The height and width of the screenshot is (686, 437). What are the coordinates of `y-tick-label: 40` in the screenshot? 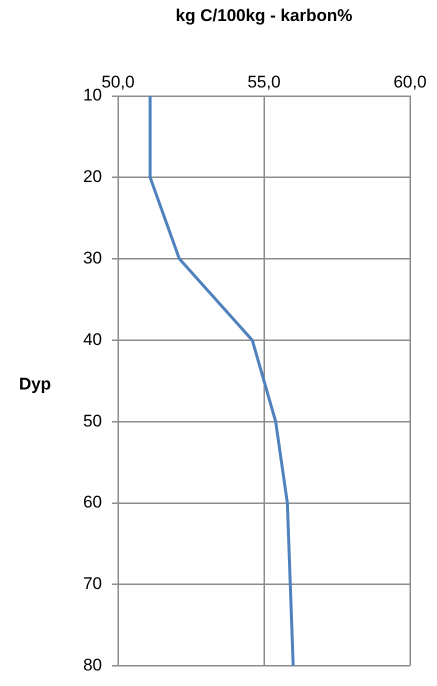 It's located at (92, 339).